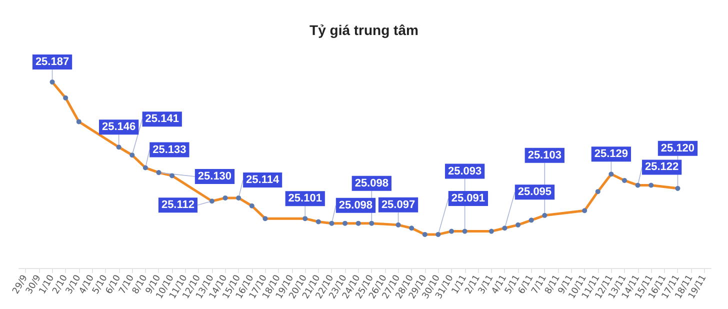 The height and width of the screenshot is (309, 728). What do you see at coordinates (263, 180) in the screenshot?
I see `data-label: 25.114` at bounding box center [263, 180].